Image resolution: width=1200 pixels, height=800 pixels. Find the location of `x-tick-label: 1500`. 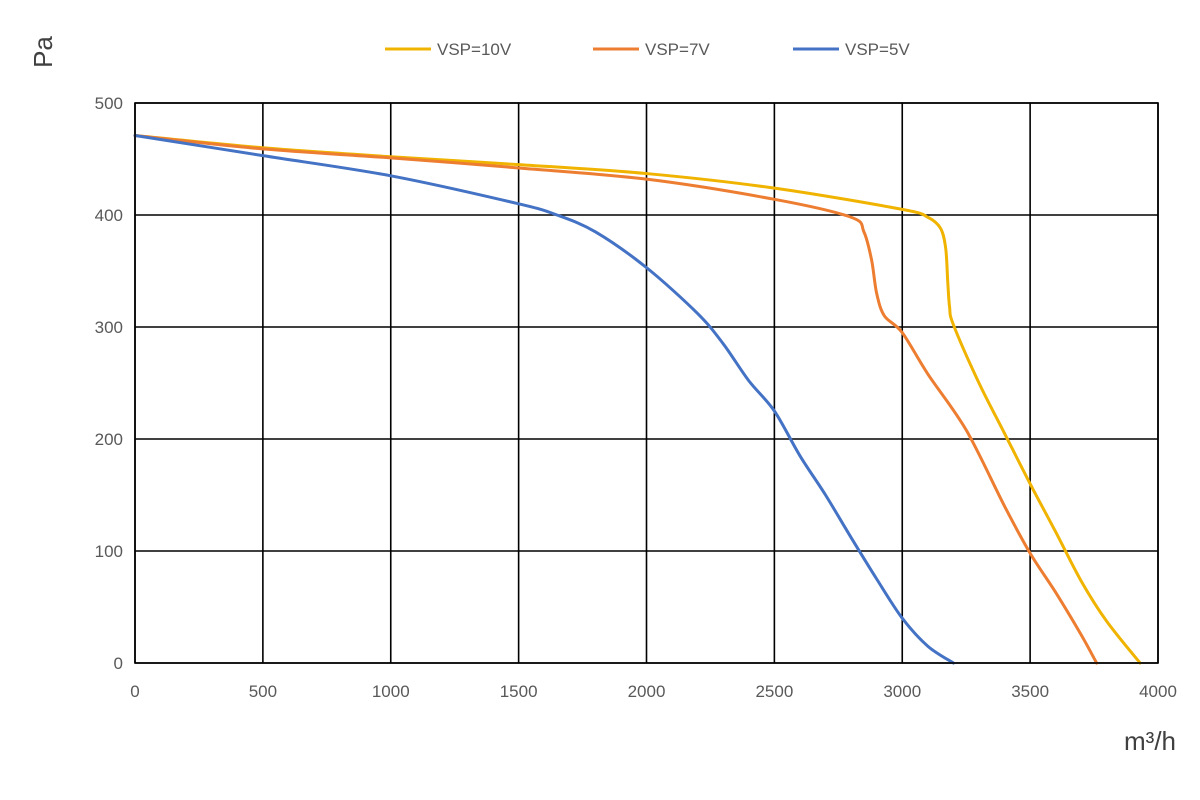

x-tick-label: 1500 is located at coordinates (519, 691).